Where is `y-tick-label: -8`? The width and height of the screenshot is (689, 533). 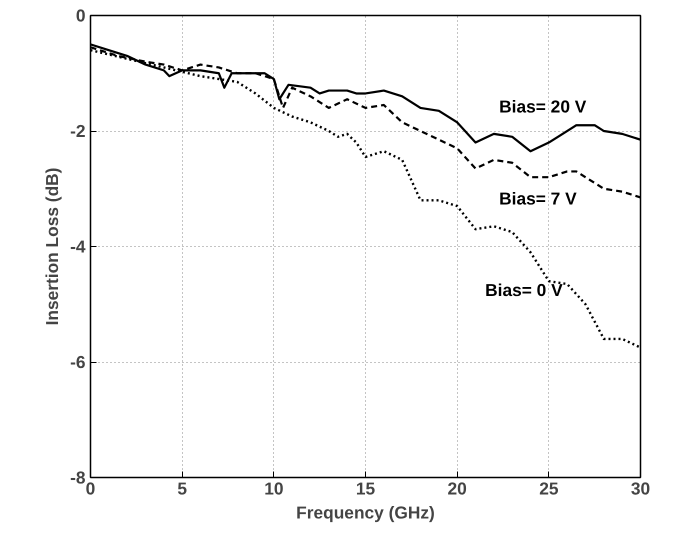 y-tick-label: -8 is located at coordinates (78, 478).